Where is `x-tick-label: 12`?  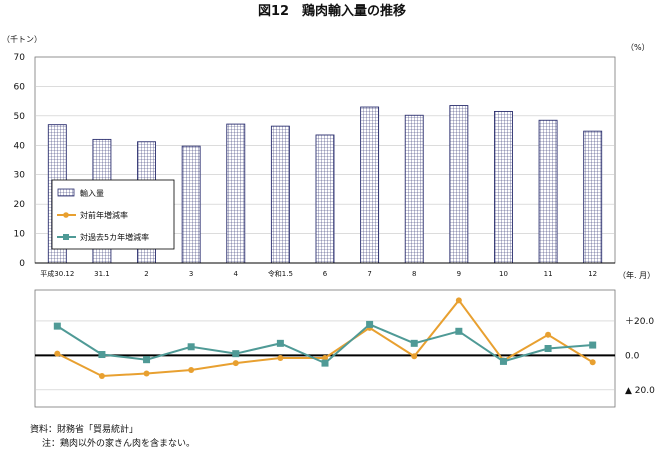
x-tick-label: 12 is located at coordinates (592, 274).